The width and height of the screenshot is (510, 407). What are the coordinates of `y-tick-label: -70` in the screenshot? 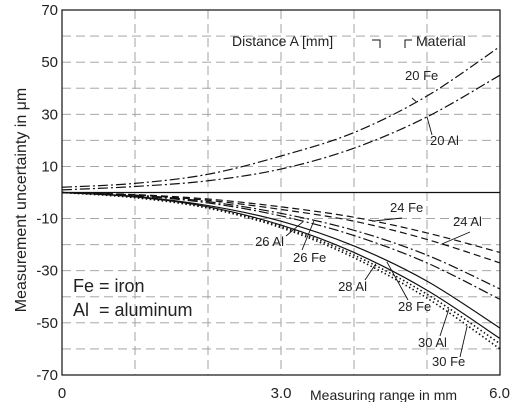 It's located at (47, 375).